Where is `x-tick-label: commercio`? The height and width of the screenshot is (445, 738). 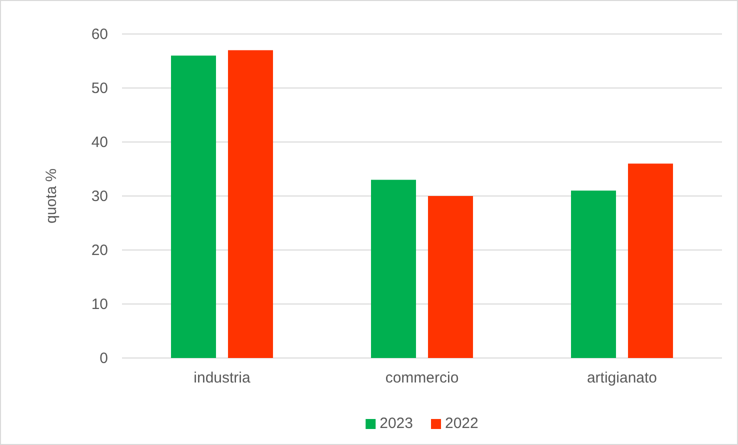
x-tick-label: commercio is located at coordinates (422, 378).